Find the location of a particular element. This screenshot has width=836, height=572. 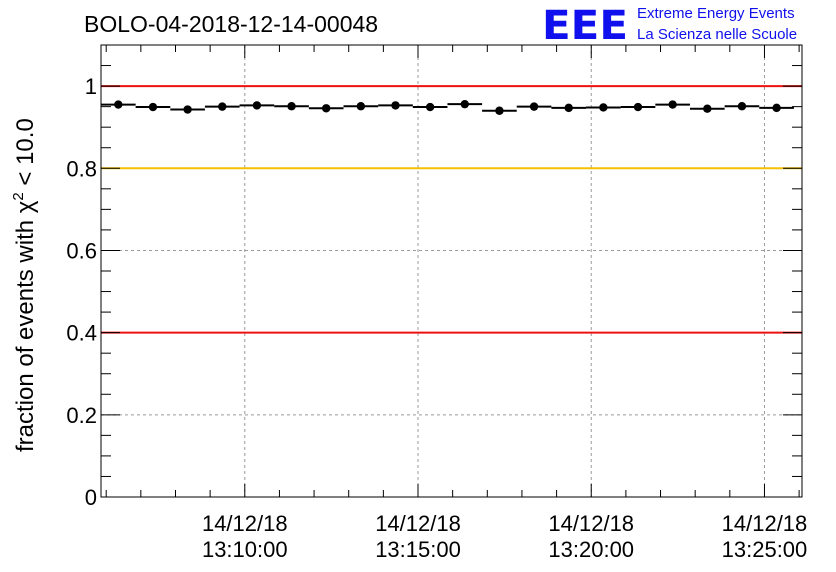

chart-title: BOLO-04-2018-12-14-00048 is located at coordinates (231, 24).